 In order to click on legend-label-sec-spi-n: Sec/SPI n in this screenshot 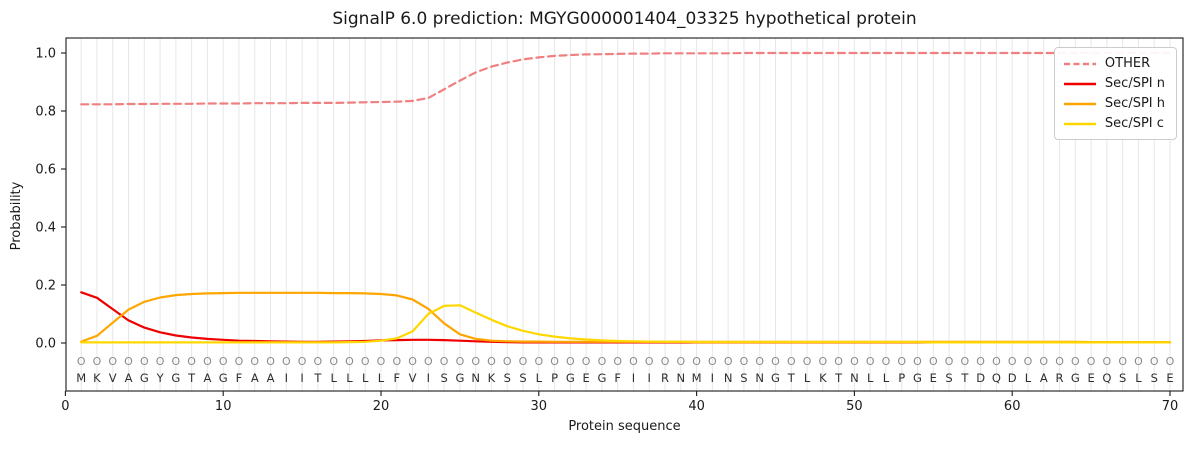, I will do `click(1134, 83)`.